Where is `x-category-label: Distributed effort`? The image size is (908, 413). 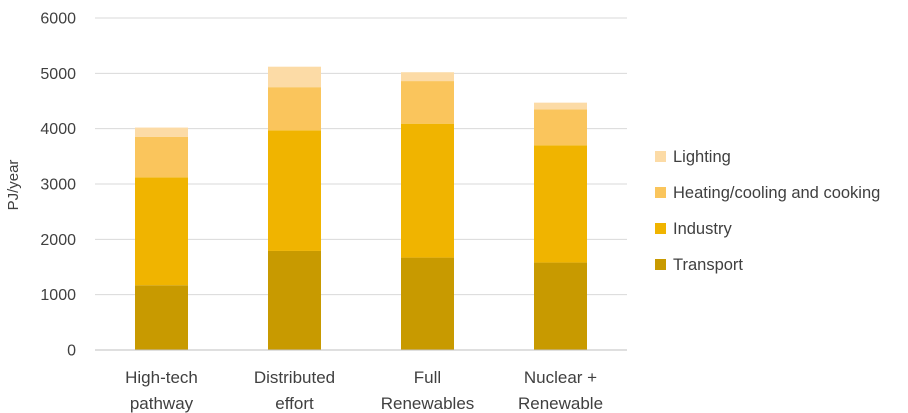
x-category-label: Distributed effort is located at coordinates (294, 390).